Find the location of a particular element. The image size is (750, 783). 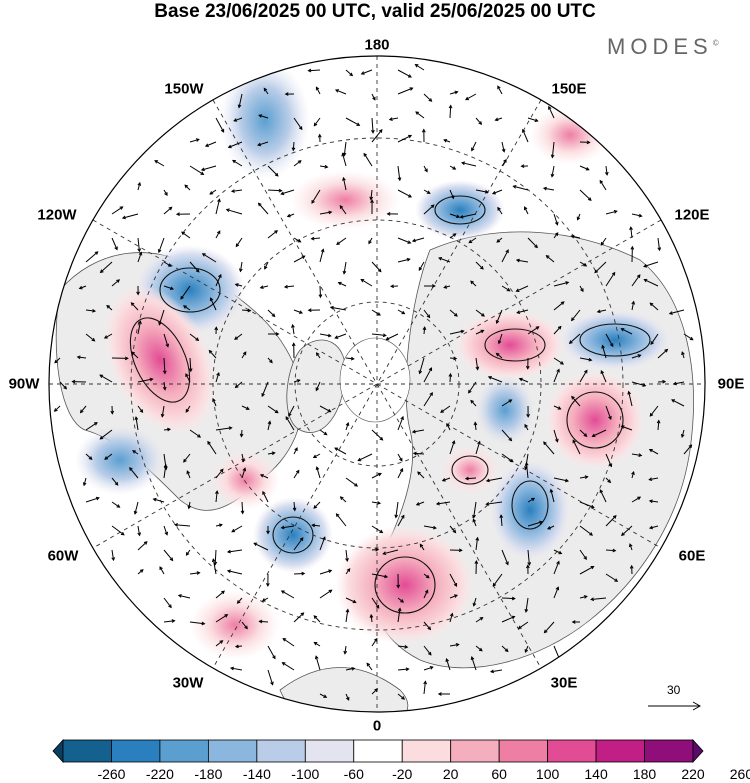

colorbar-tick-label: 140 is located at coordinates (596, 774).